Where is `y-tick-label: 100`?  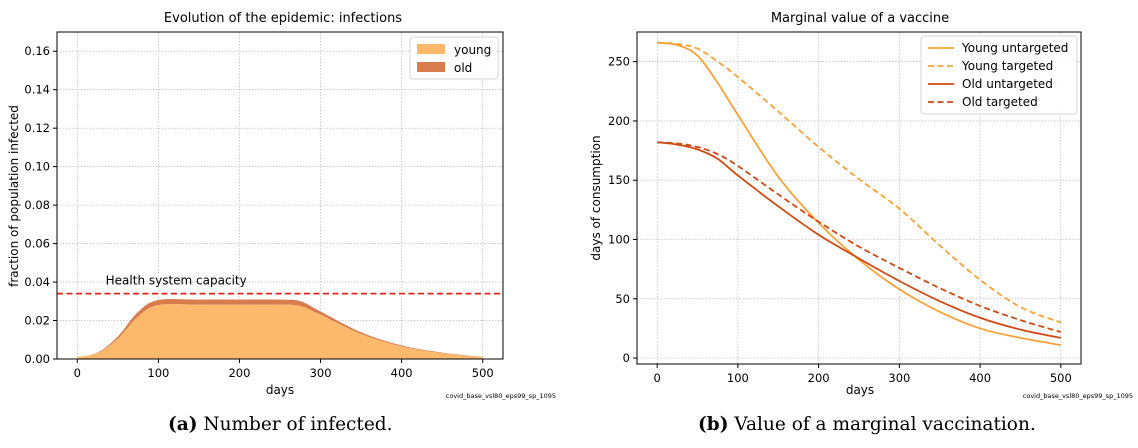
y-tick-label: 100 is located at coordinates (619, 240).